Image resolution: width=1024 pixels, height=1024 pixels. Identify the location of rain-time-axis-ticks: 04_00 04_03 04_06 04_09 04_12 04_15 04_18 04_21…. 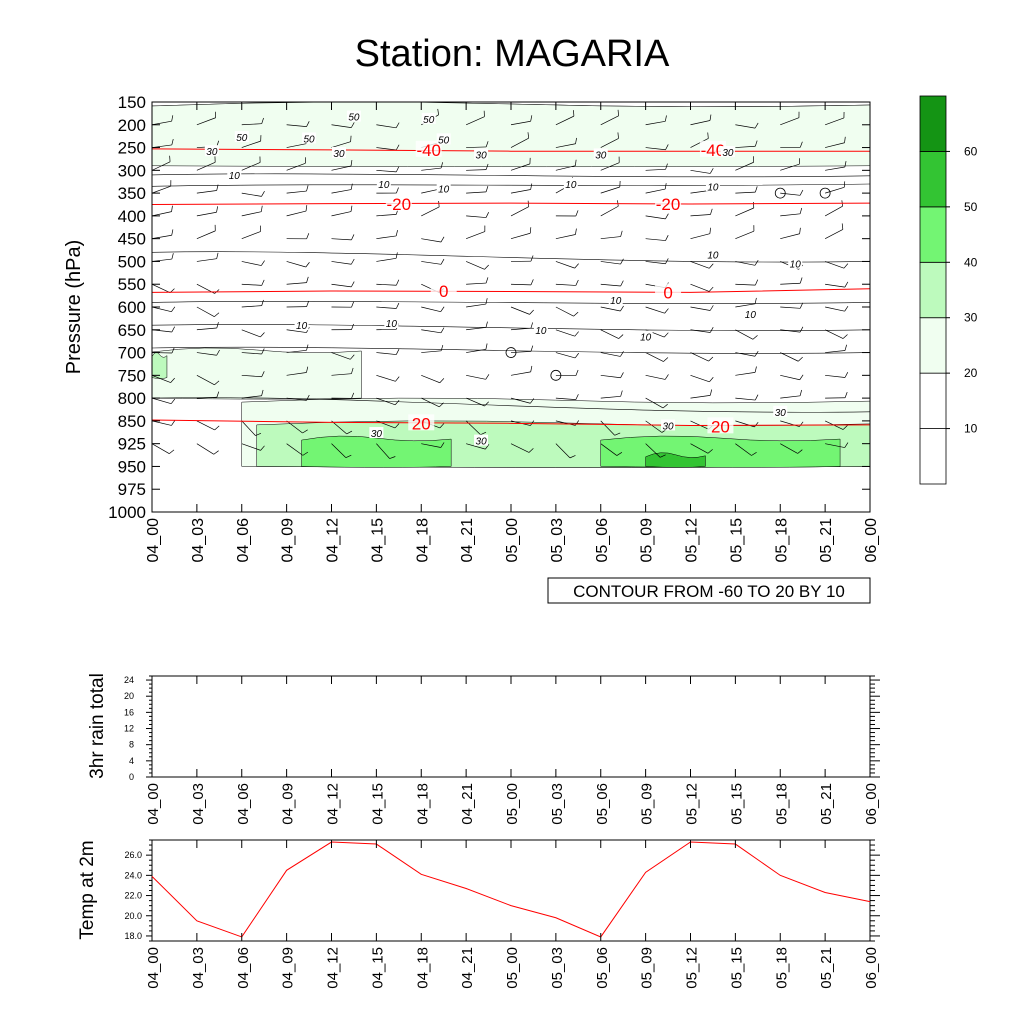
(512, 750).